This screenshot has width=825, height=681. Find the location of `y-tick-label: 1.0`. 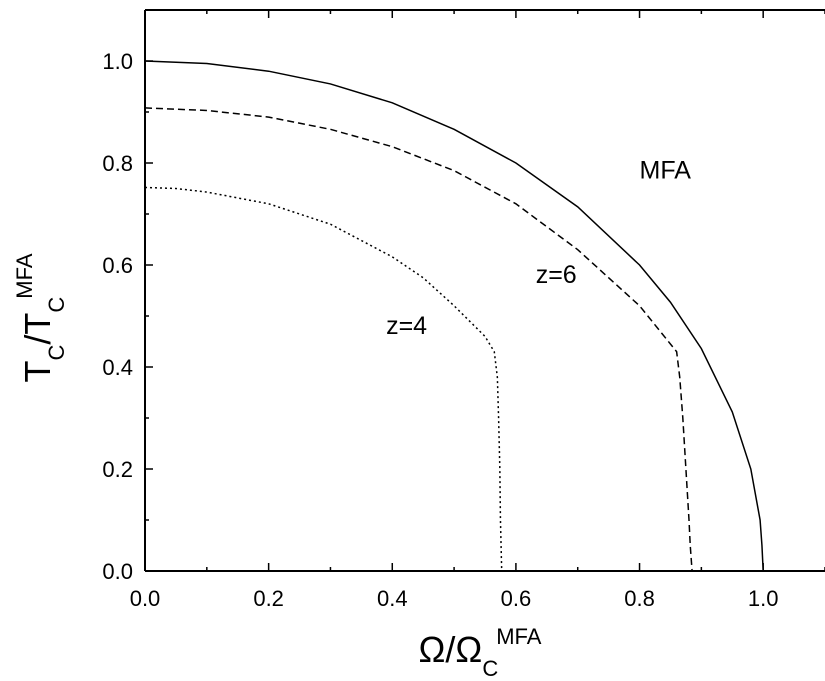

y-tick-label: 1.0 is located at coordinates (117, 61).